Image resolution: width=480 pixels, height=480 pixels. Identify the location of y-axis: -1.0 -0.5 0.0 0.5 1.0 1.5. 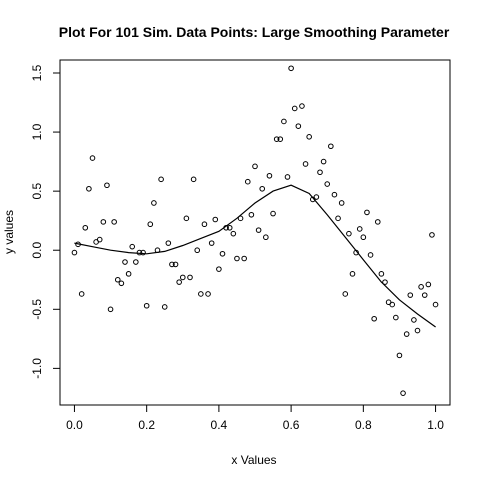
(45, 221).